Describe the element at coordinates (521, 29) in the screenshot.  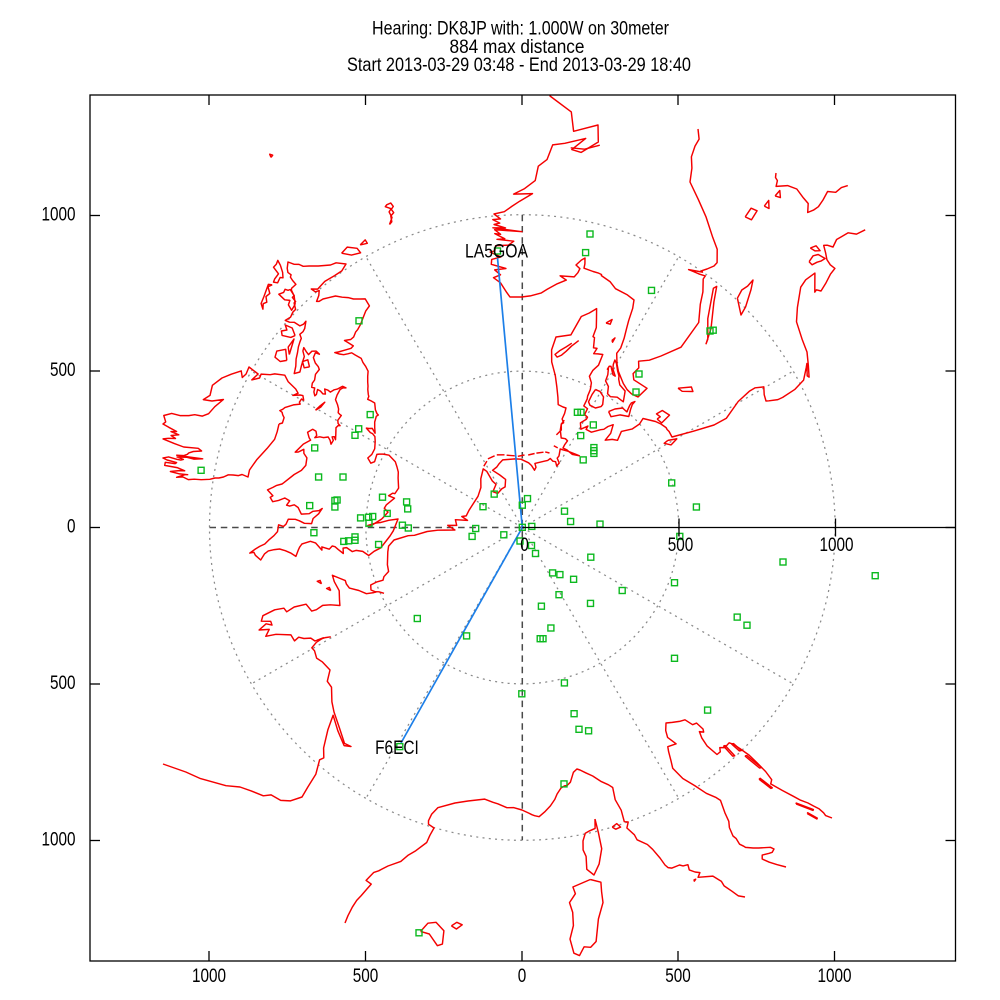
I see `svg-text:Hearing: DK8JP with: 1.000W on: Hearing: DK8JP with: 1.000W on 30meter` at that location.